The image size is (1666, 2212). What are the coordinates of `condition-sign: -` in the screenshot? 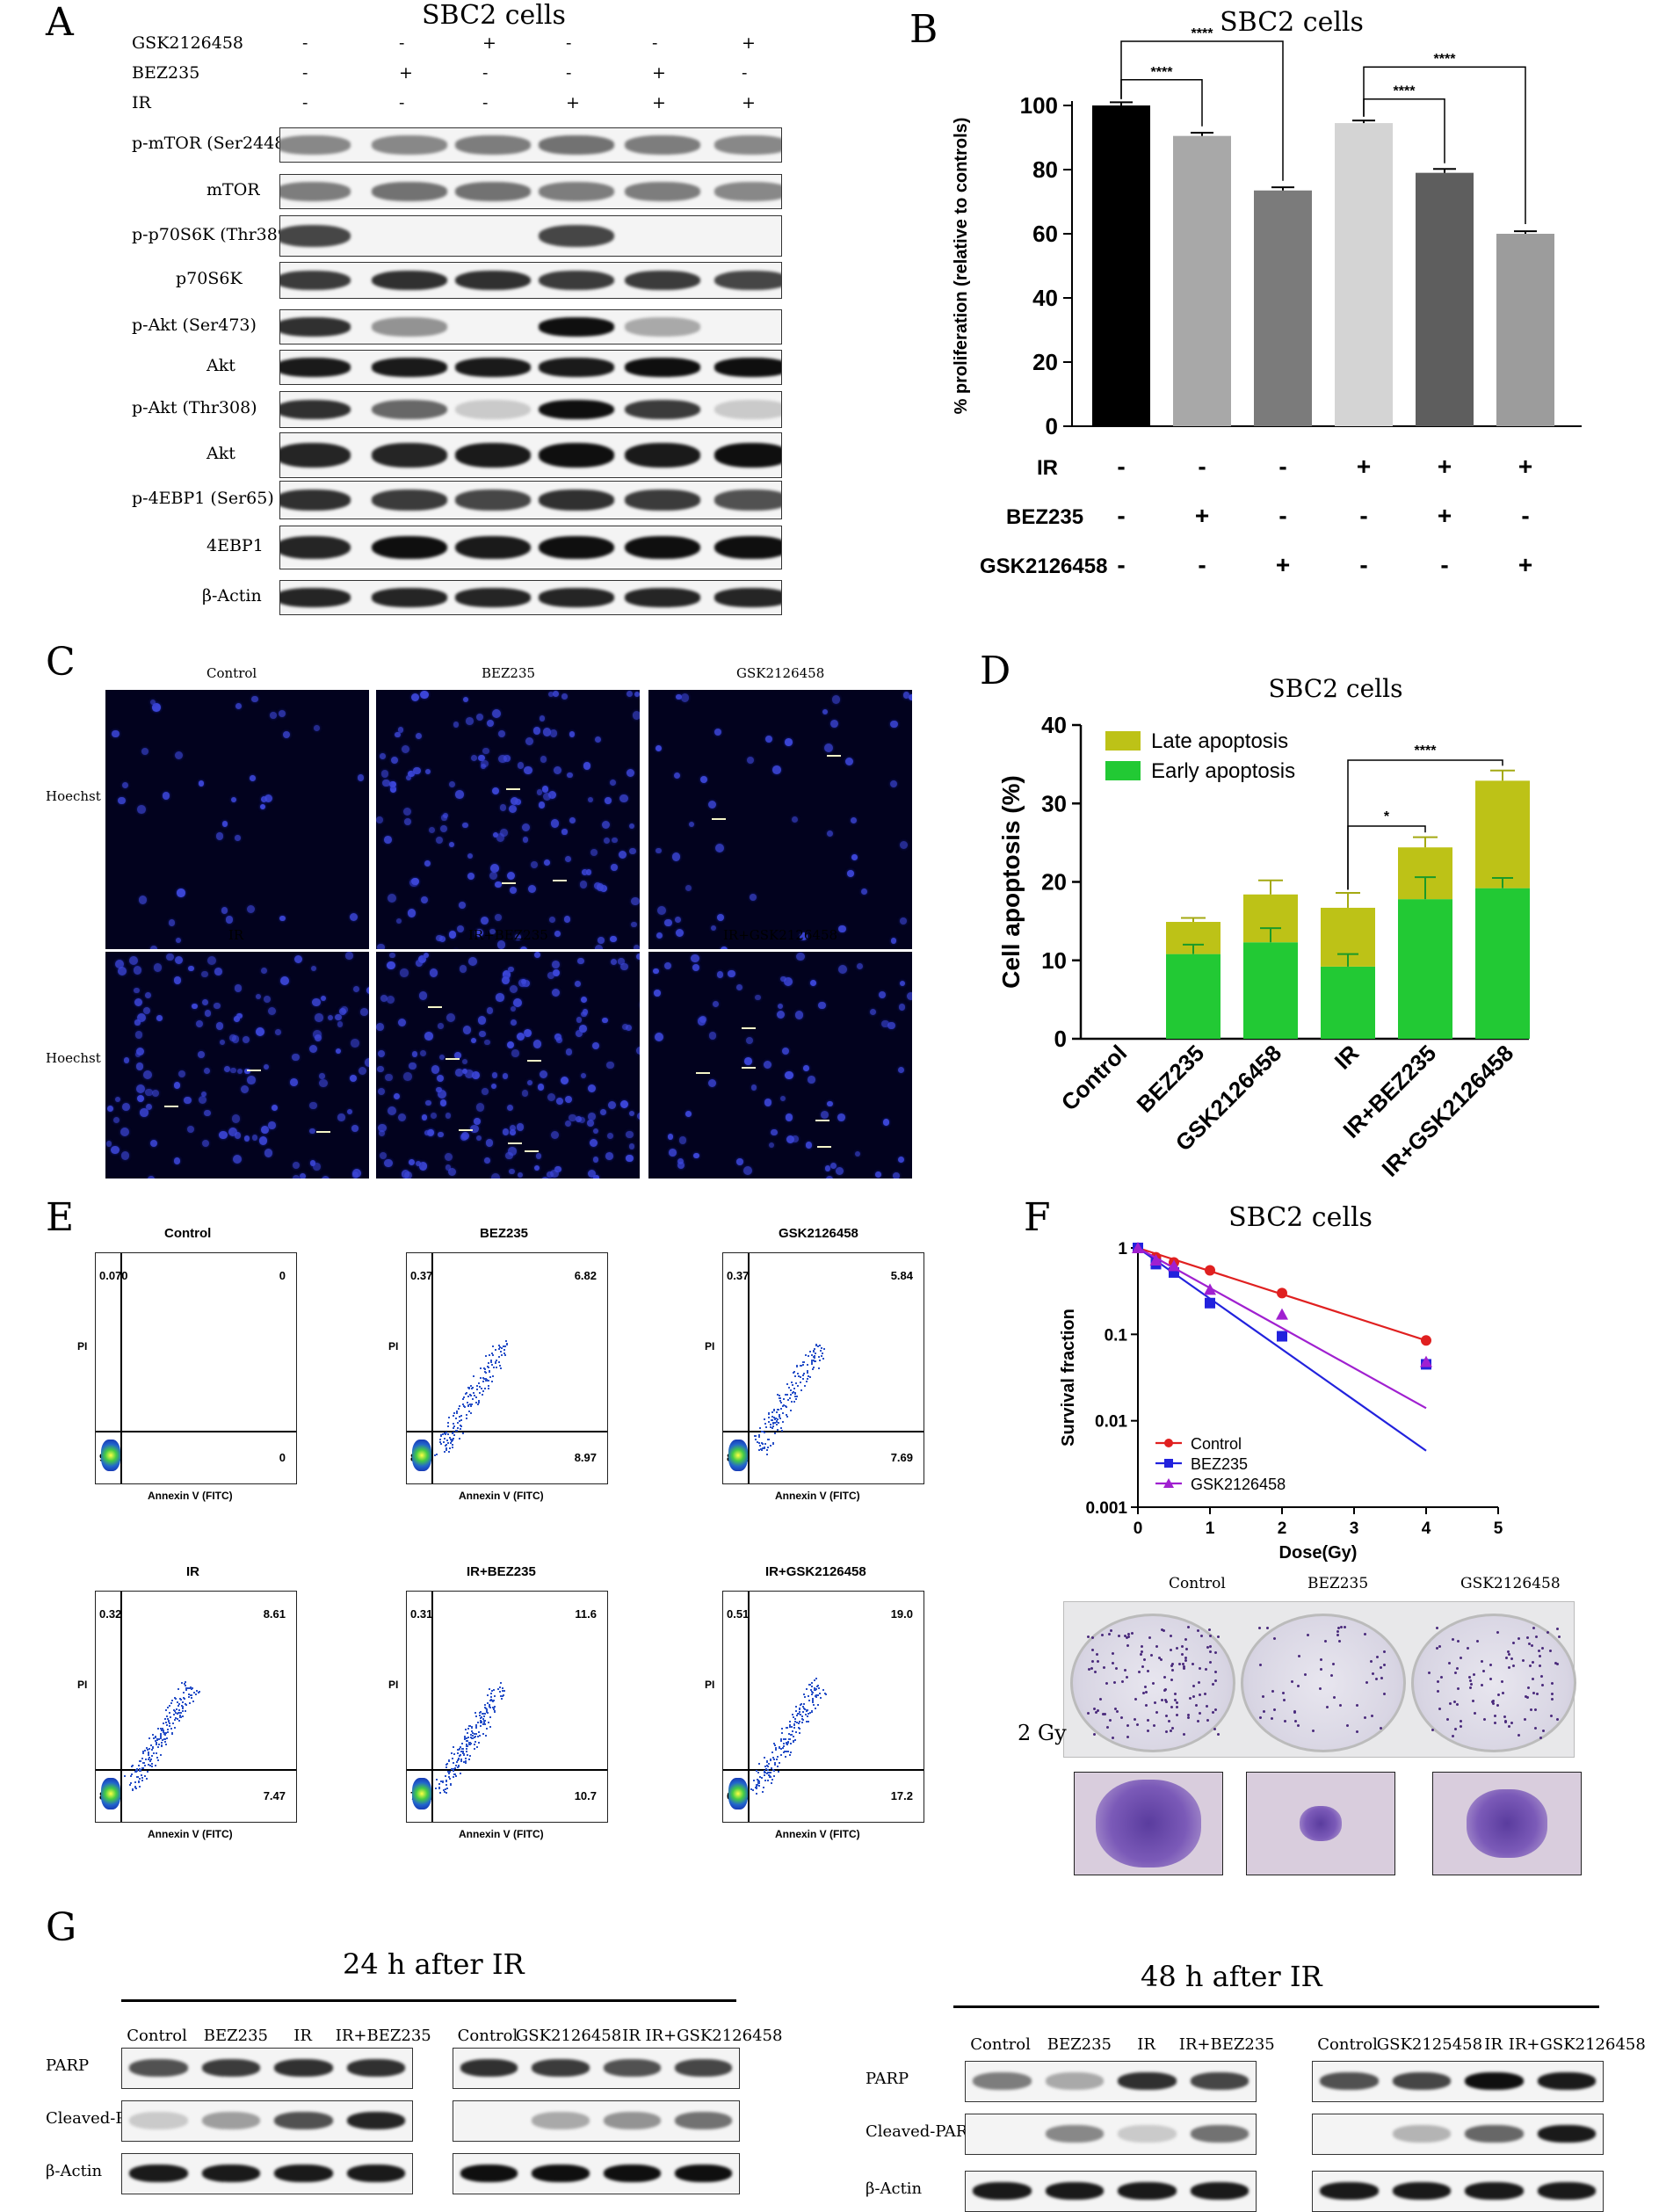 It's located at (305, 103).